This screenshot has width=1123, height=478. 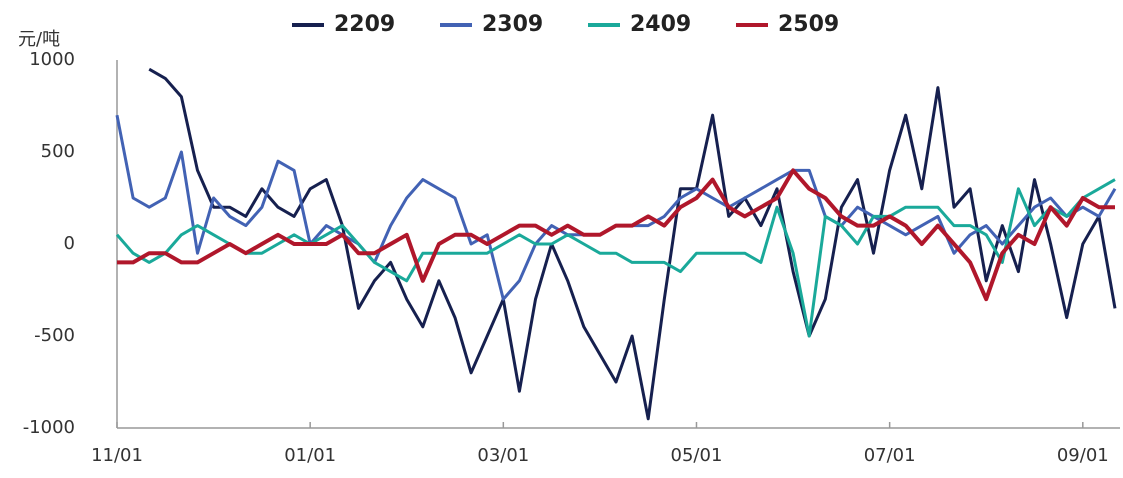 What do you see at coordinates (49, 427) in the screenshot?
I see `y-tick-label: -1000` at bounding box center [49, 427].